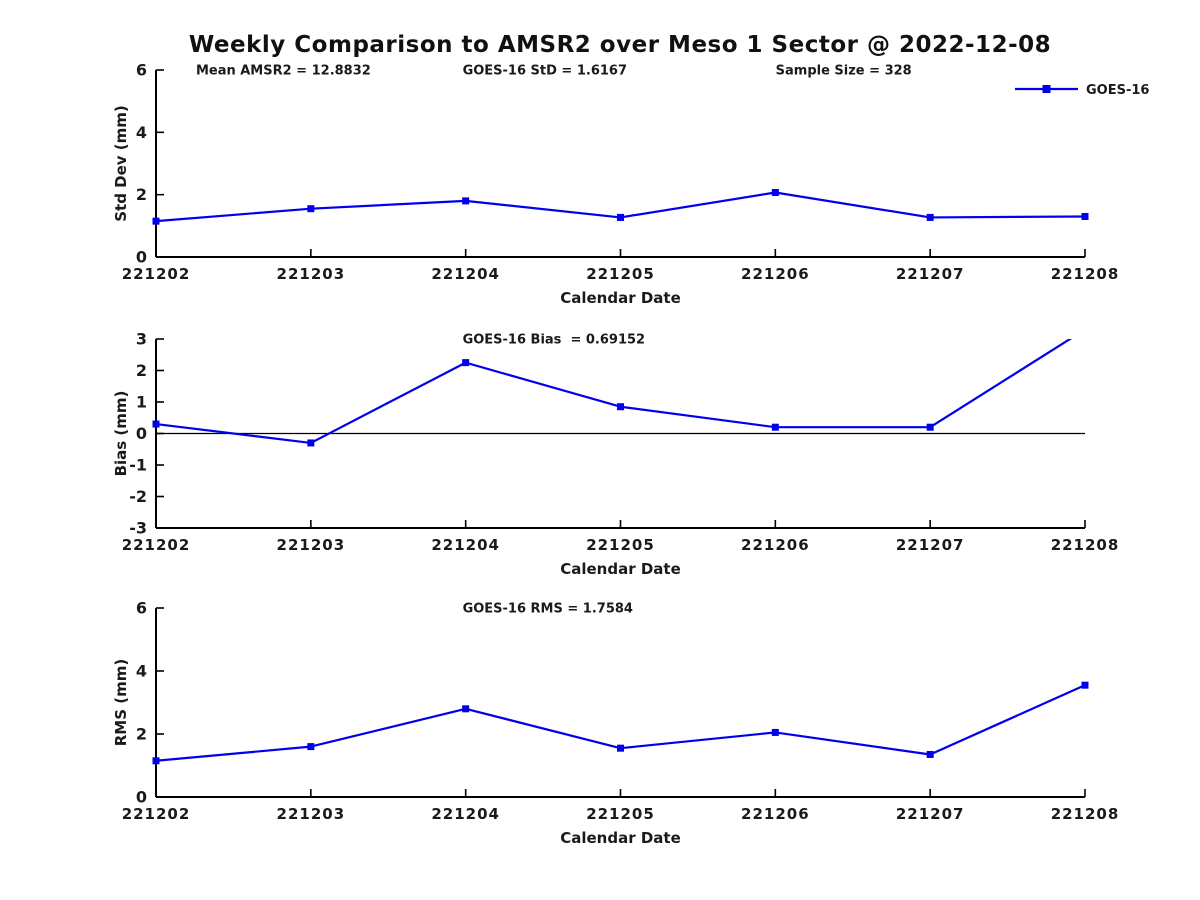 The width and height of the screenshot is (1200, 900). Describe the element at coordinates (121, 702) in the screenshot. I see `y-axis-label: RMS (mm)` at that location.